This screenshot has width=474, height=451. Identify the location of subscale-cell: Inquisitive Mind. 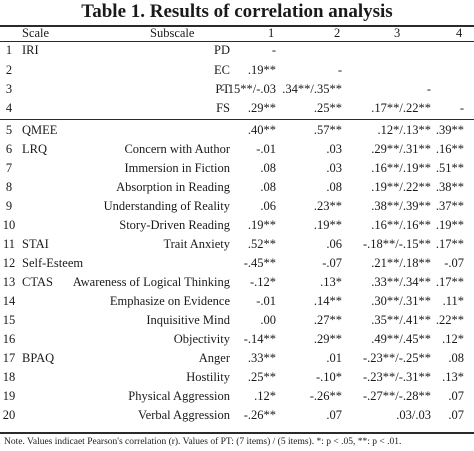
(188, 320).